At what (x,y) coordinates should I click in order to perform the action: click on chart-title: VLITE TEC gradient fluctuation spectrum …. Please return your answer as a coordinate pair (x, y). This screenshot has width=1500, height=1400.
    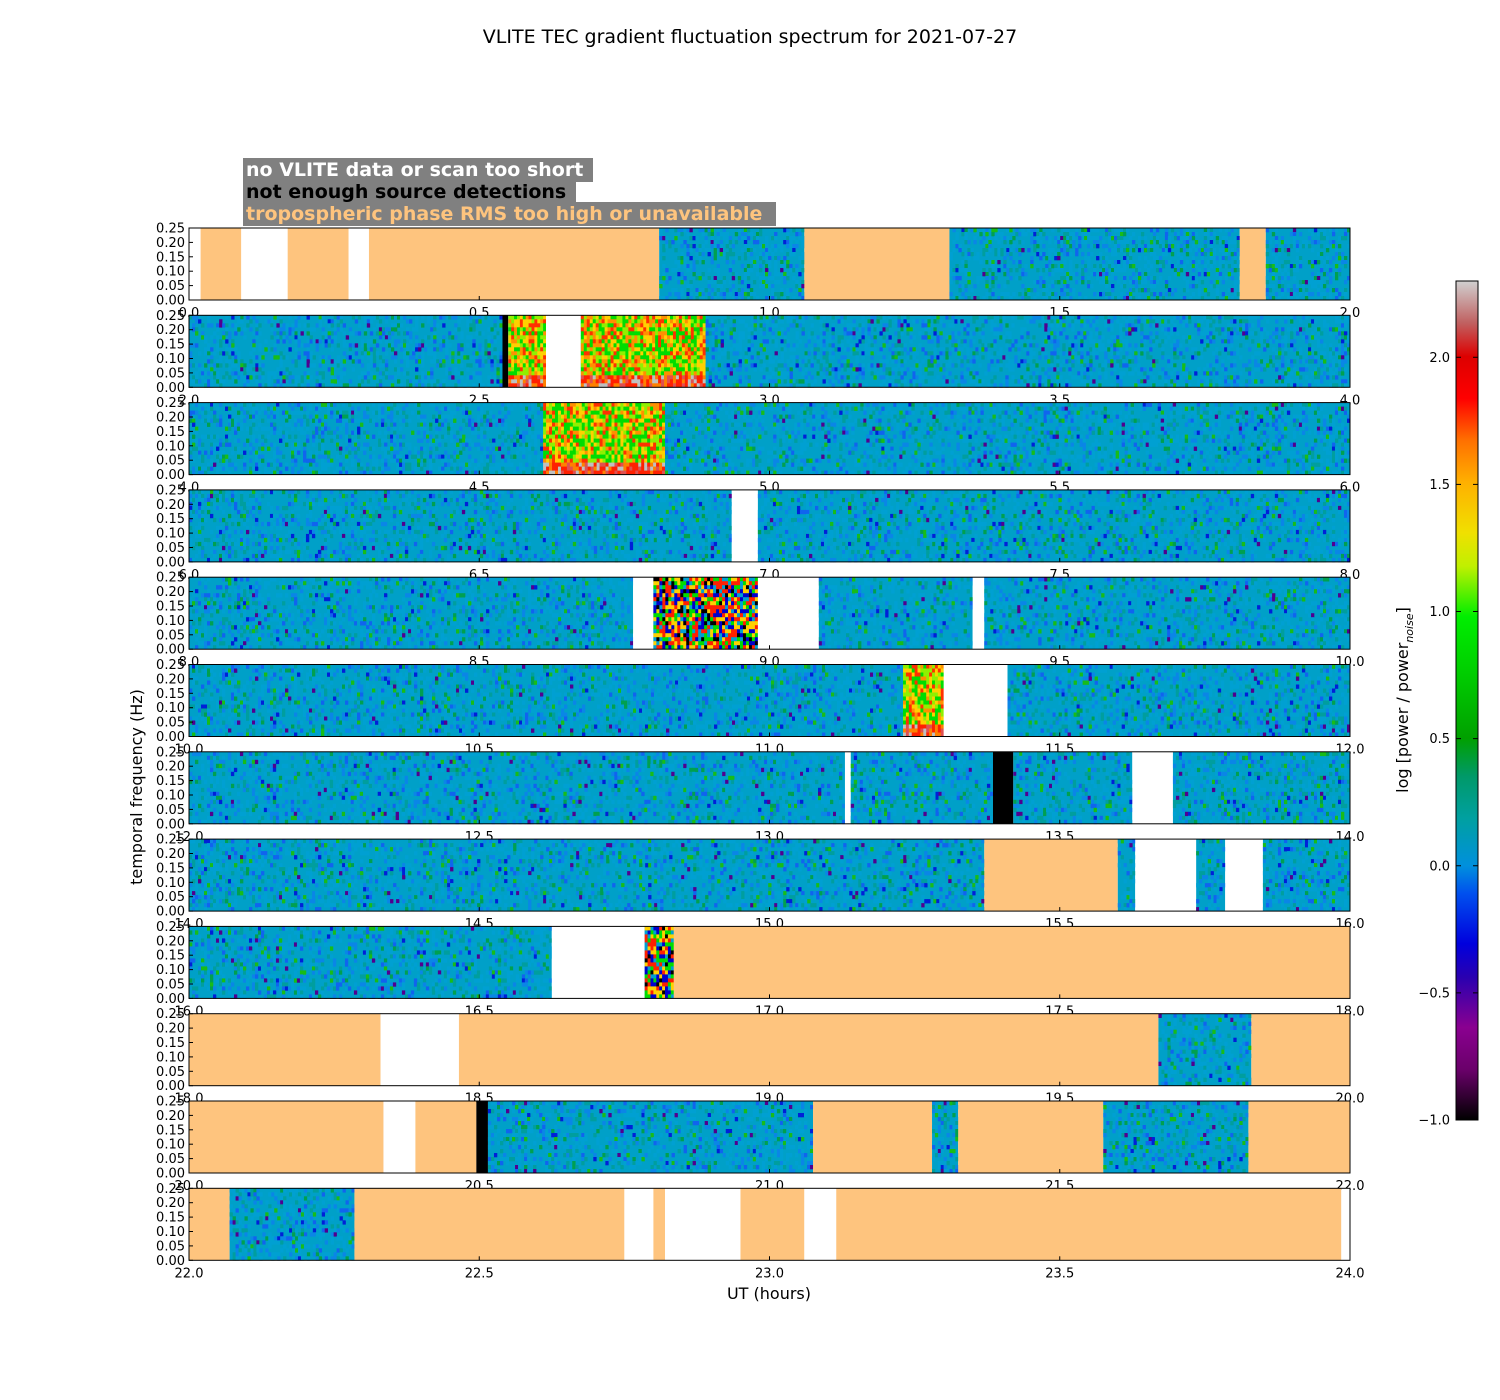
    Looking at the image, I should click on (750, 37).